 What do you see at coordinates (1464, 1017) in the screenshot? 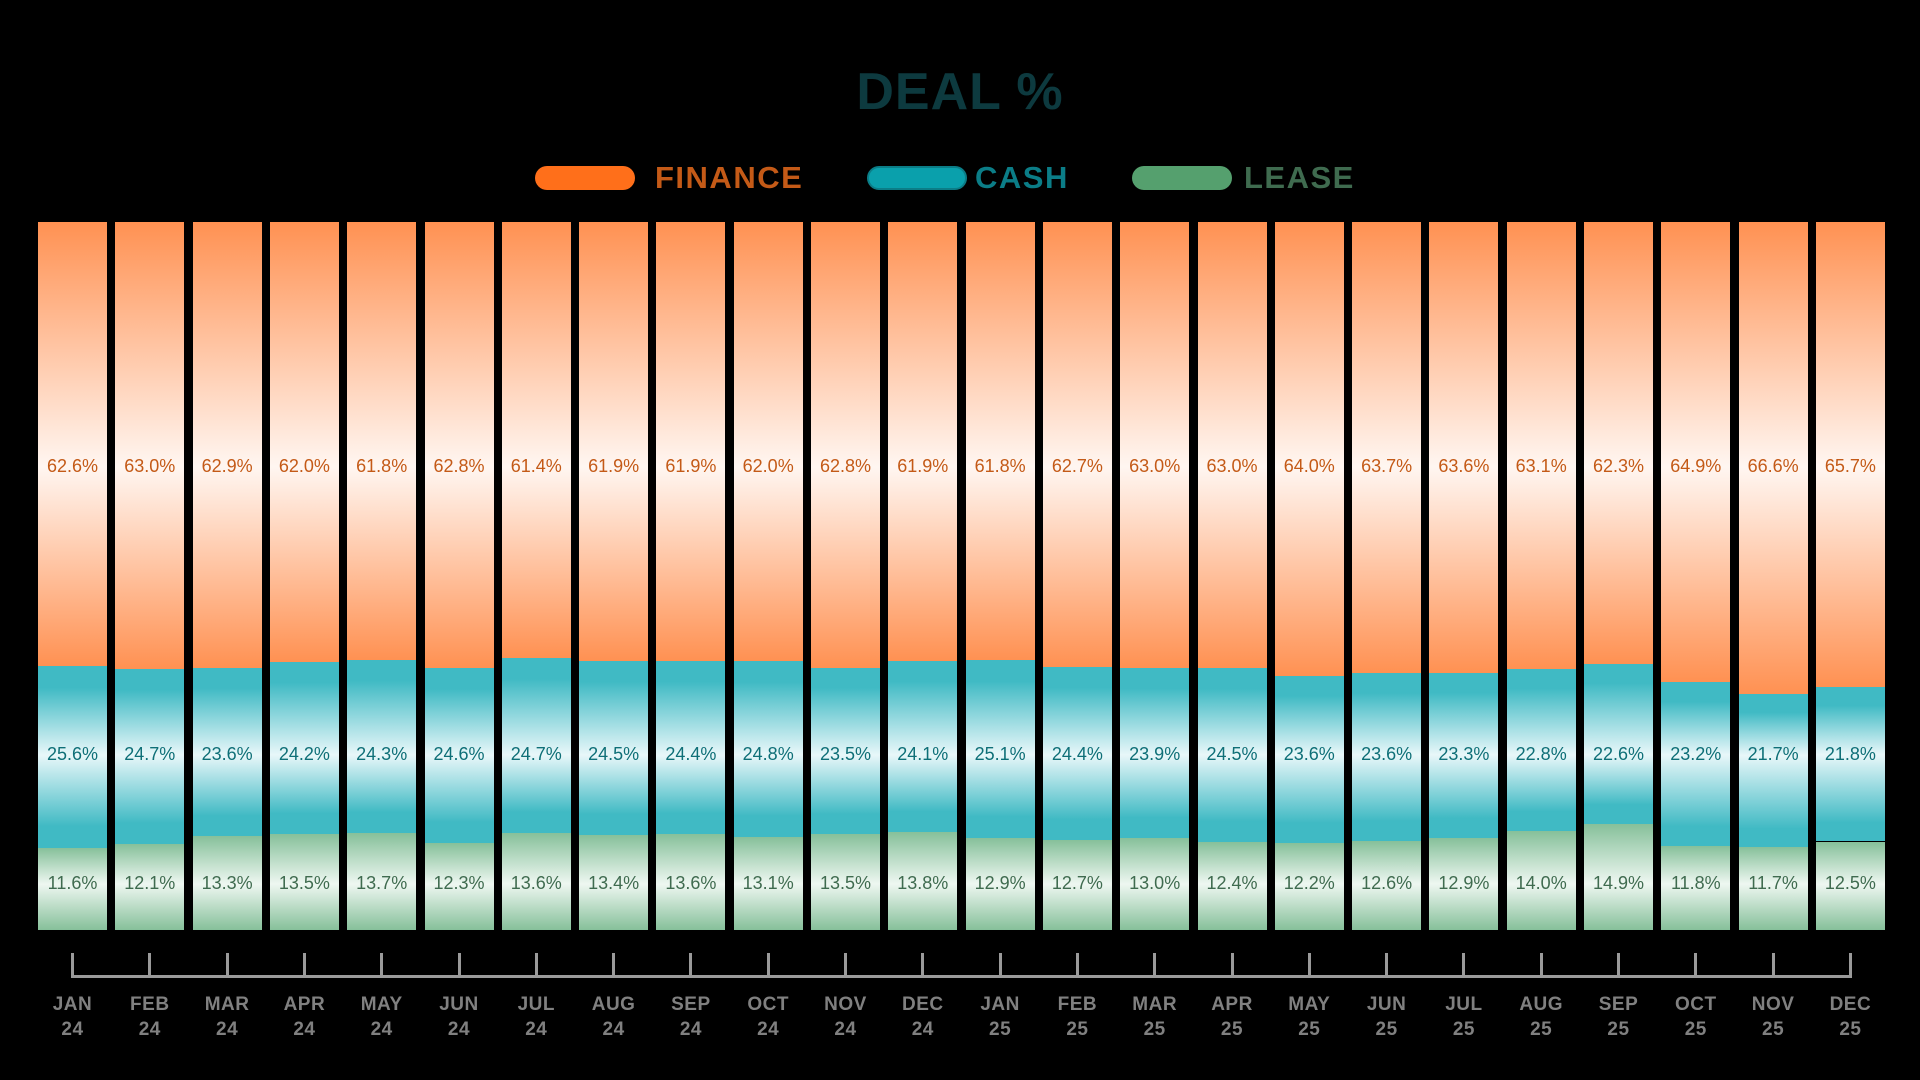
I see `x-axis-label: JUL 25` at bounding box center [1464, 1017].